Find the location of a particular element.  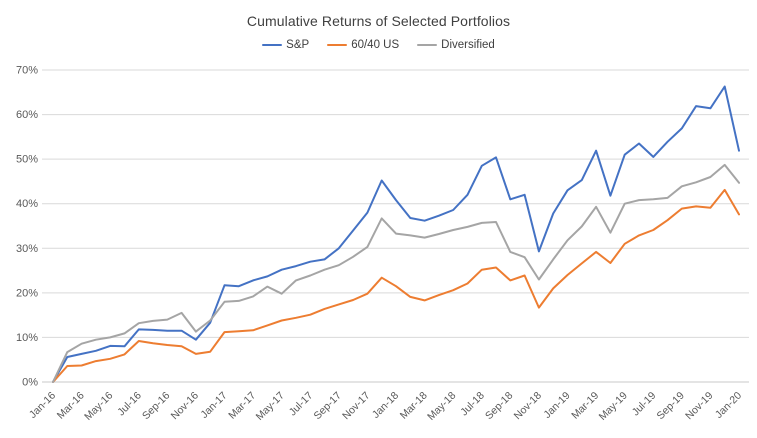

x-tick-label: Mar-19 is located at coordinates (585, 406).